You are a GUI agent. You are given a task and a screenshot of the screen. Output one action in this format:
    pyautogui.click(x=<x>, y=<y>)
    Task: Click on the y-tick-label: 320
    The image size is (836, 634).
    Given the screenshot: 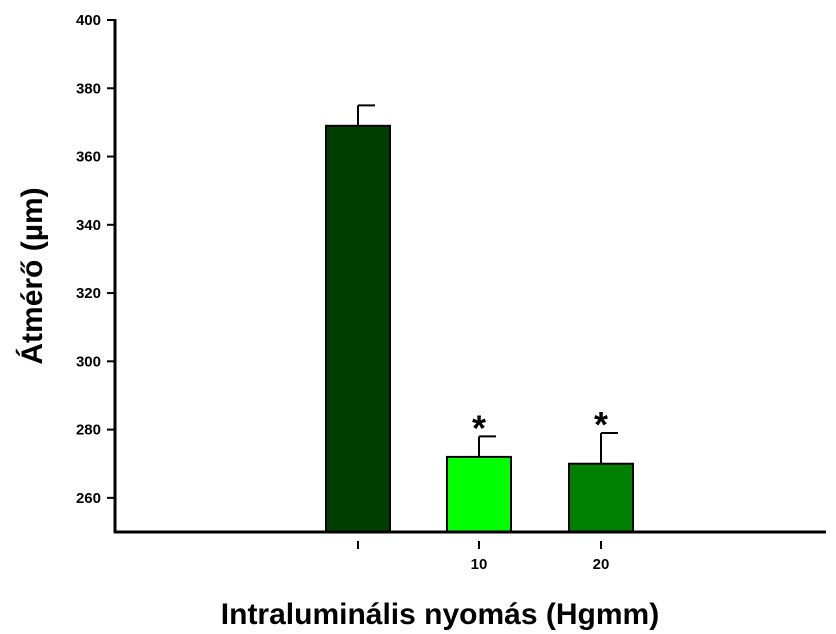 What is the action you would take?
    pyautogui.click(x=88, y=293)
    